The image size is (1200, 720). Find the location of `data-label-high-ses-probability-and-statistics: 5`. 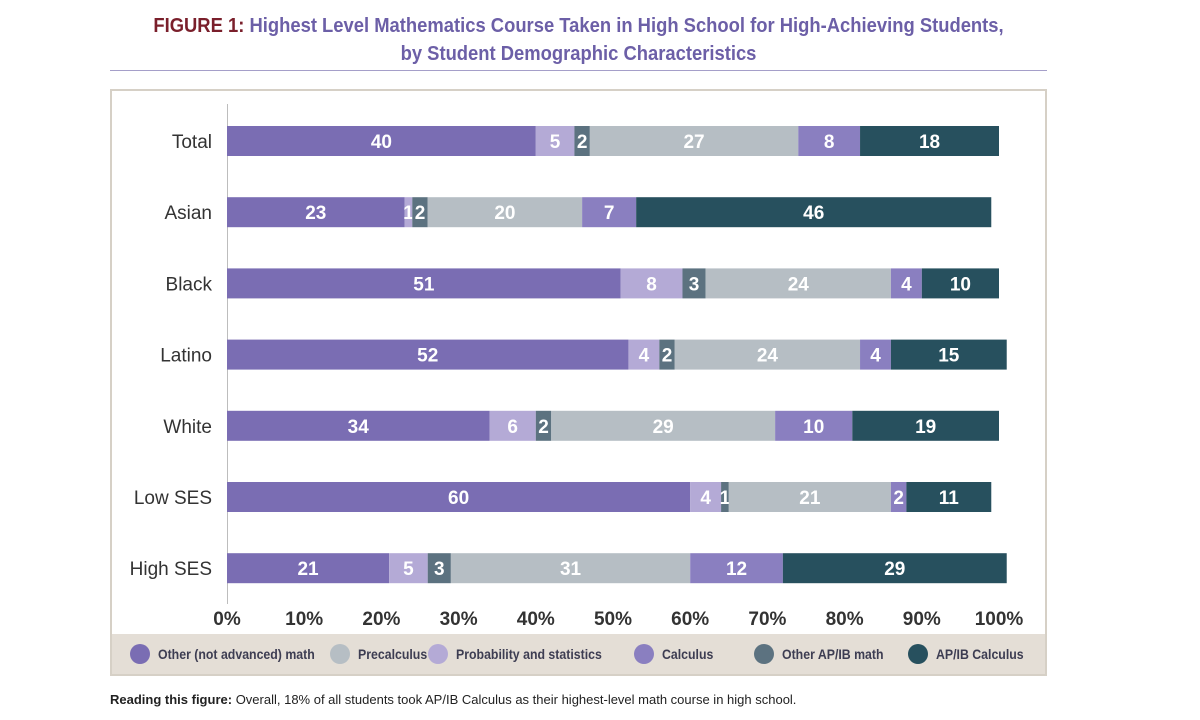

data-label-high-ses-probability-and-statistics: 5 is located at coordinates (408, 569).